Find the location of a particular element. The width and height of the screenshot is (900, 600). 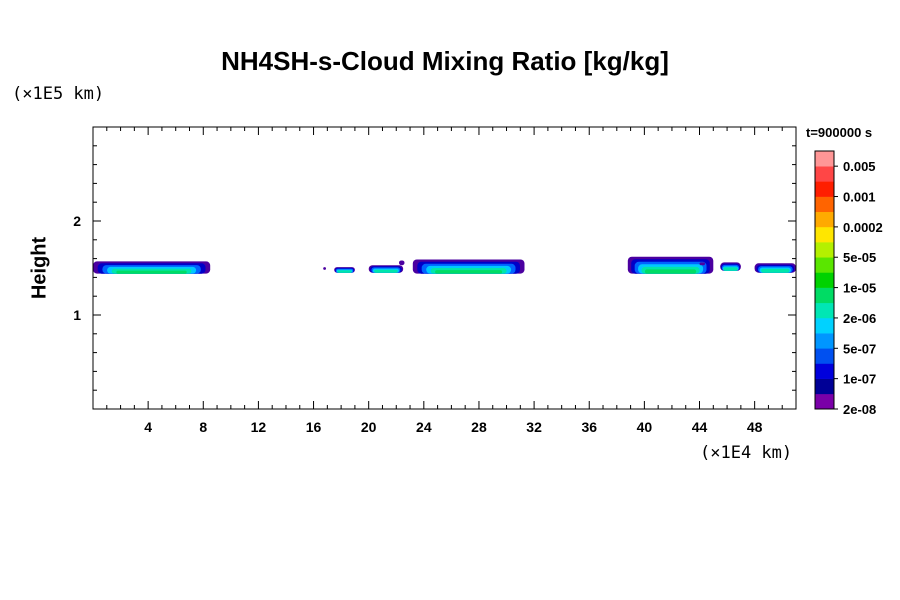

cloud-patches is located at coordinates (444, 265).